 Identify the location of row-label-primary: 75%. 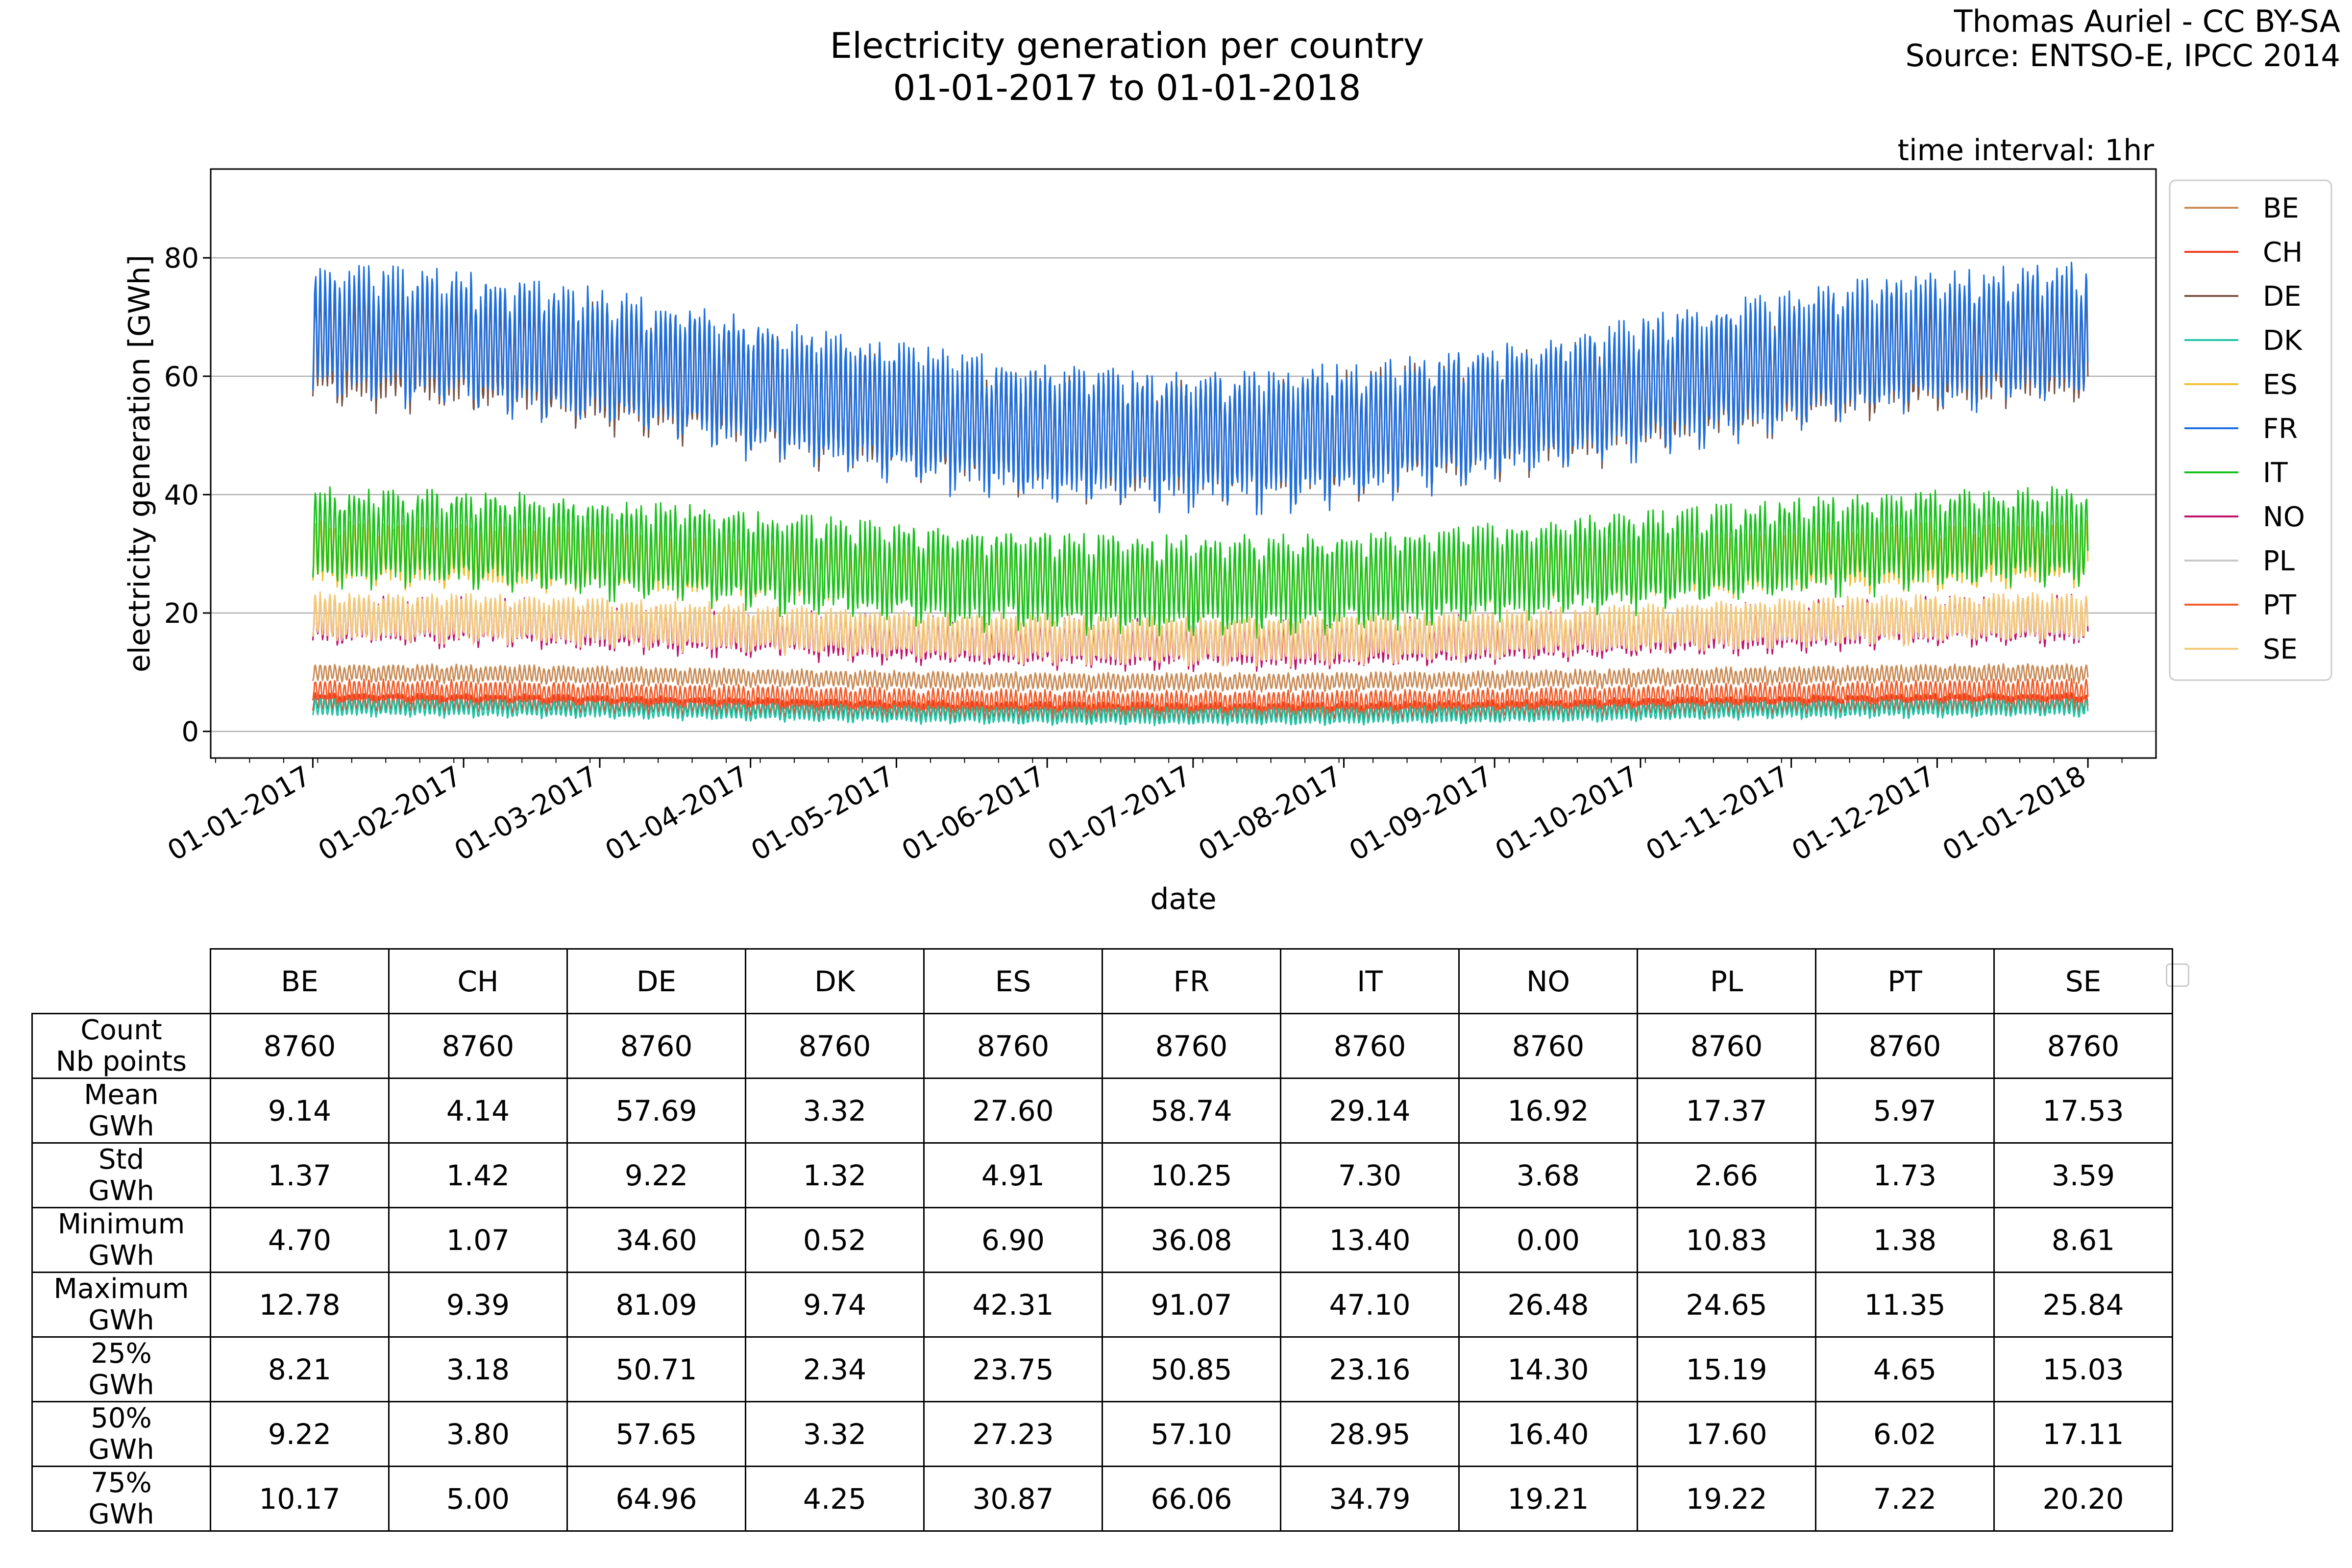
(121, 1483).